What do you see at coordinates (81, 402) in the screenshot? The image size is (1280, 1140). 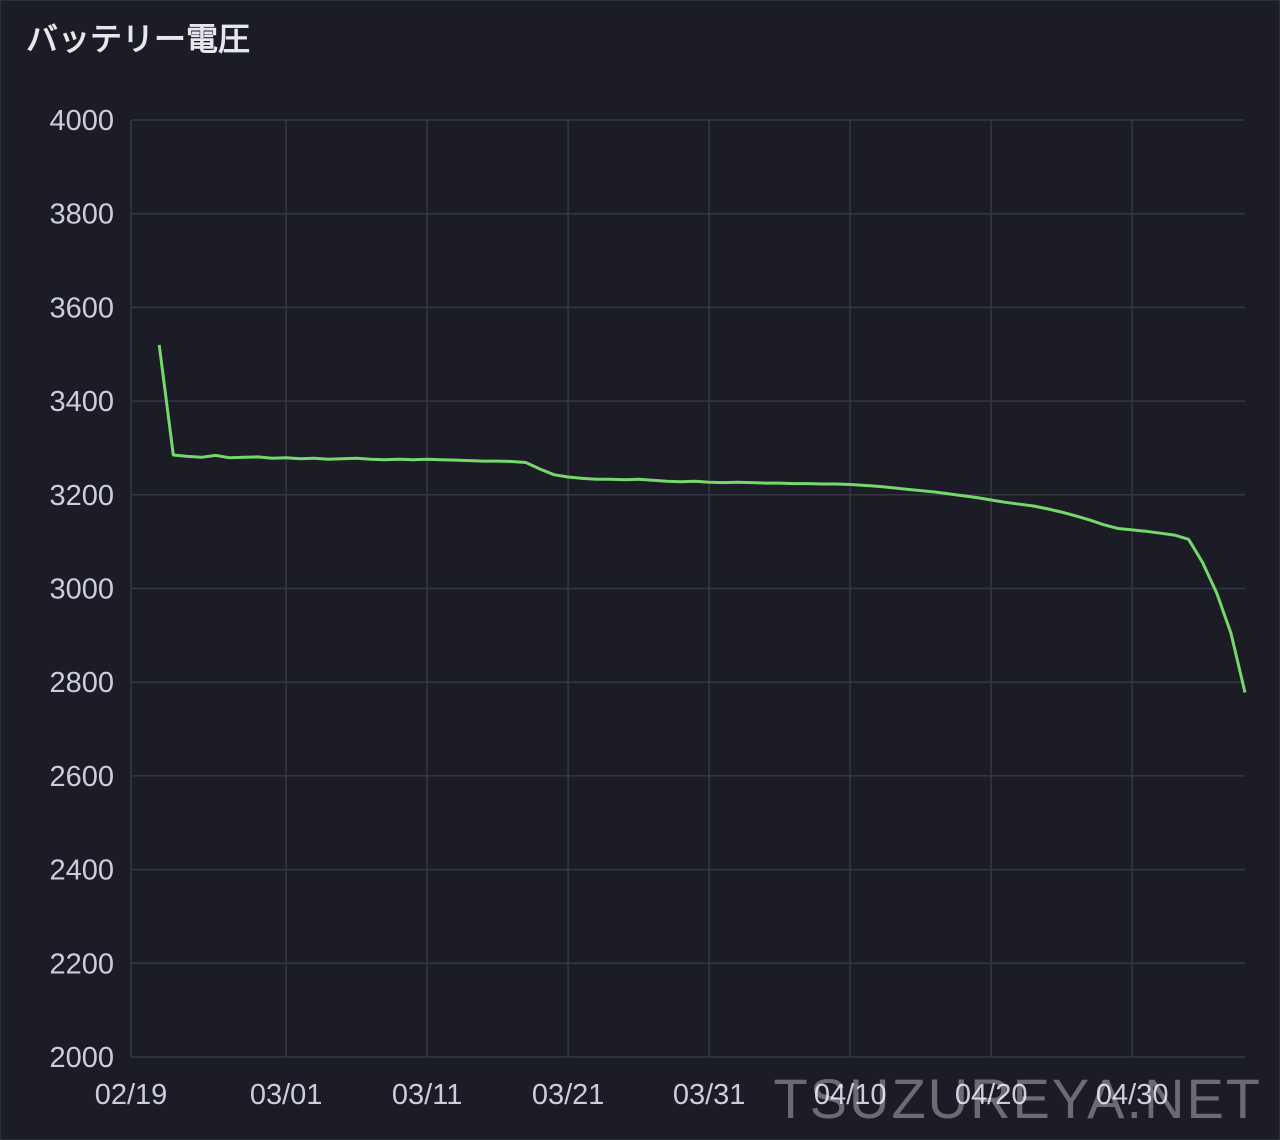 I see `y-tick-label: 3400` at bounding box center [81, 402].